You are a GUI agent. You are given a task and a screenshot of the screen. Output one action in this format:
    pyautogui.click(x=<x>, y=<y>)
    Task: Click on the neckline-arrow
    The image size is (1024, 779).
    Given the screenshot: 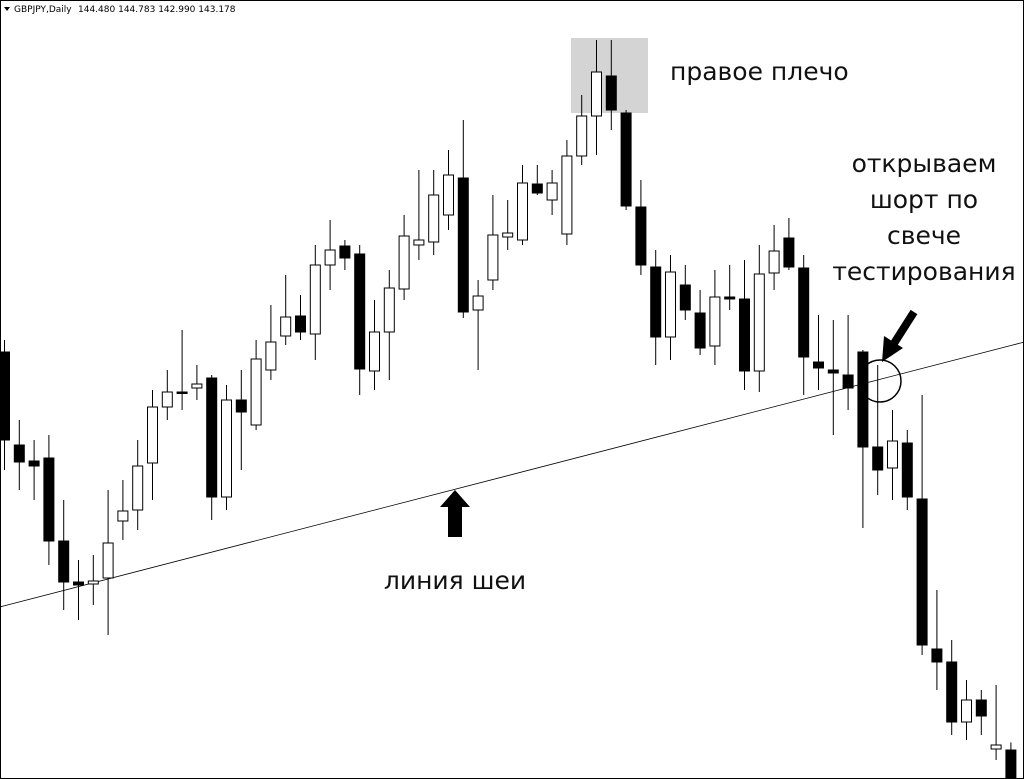 What is the action you would take?
    pyautogui.click(x=455, y=513)
    